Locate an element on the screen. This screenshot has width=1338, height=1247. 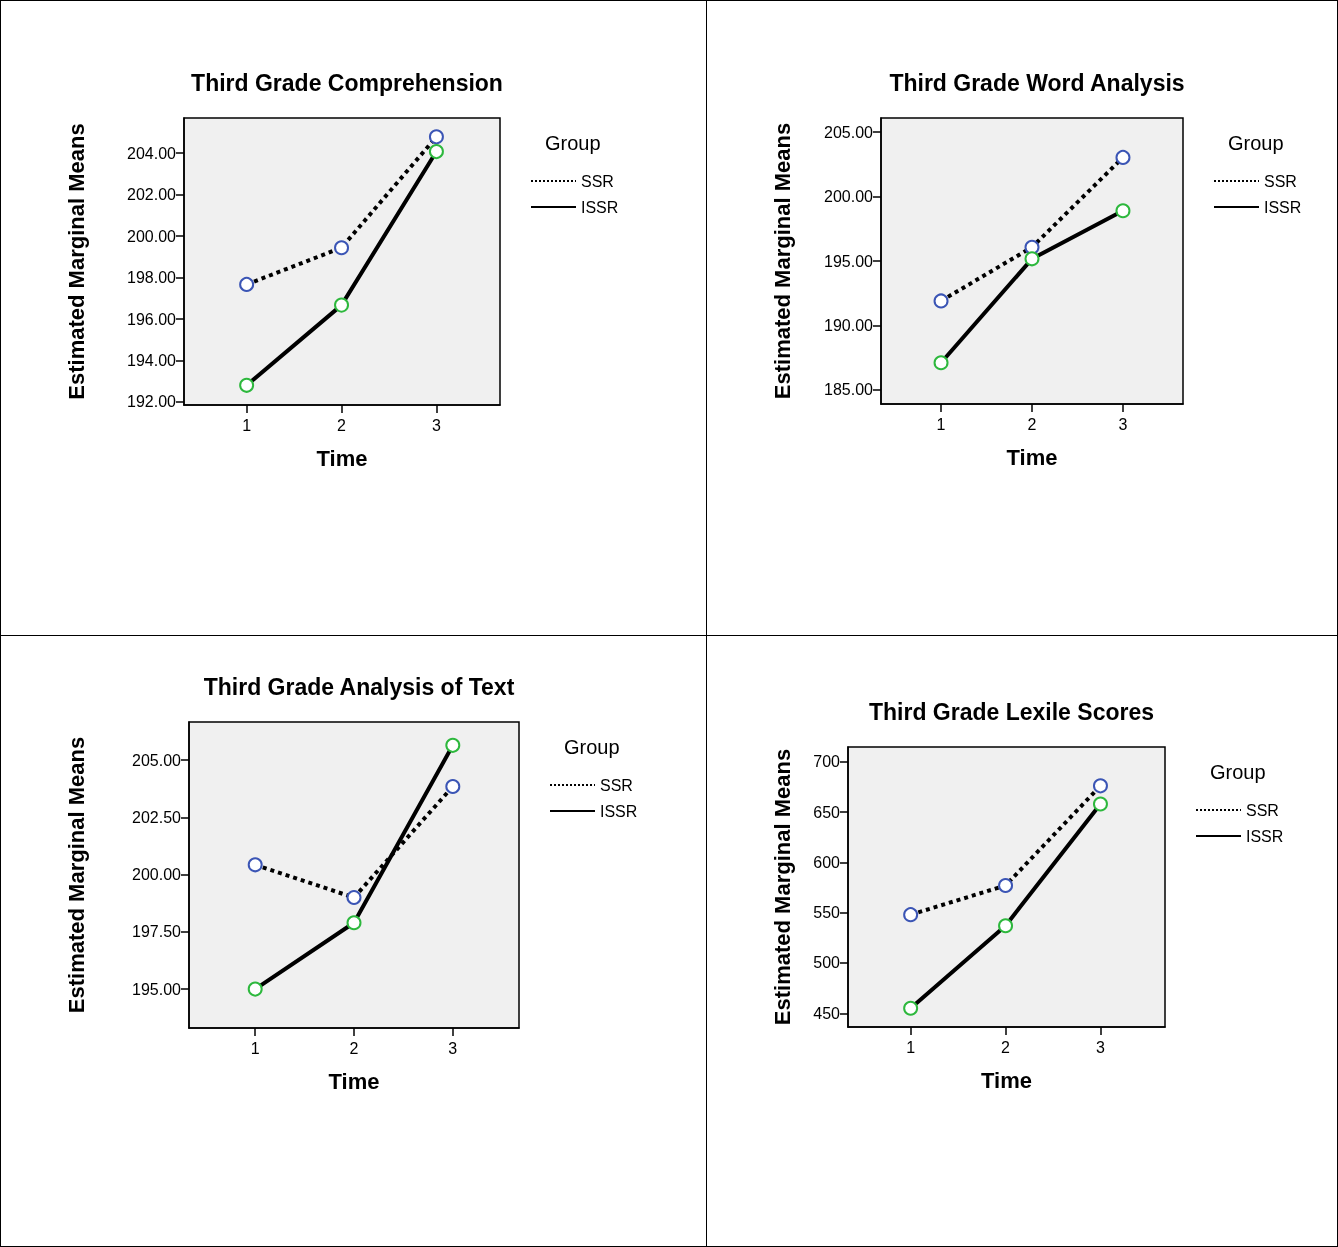
y-tick-label: 204.00 is located at coordinates (152, 153).